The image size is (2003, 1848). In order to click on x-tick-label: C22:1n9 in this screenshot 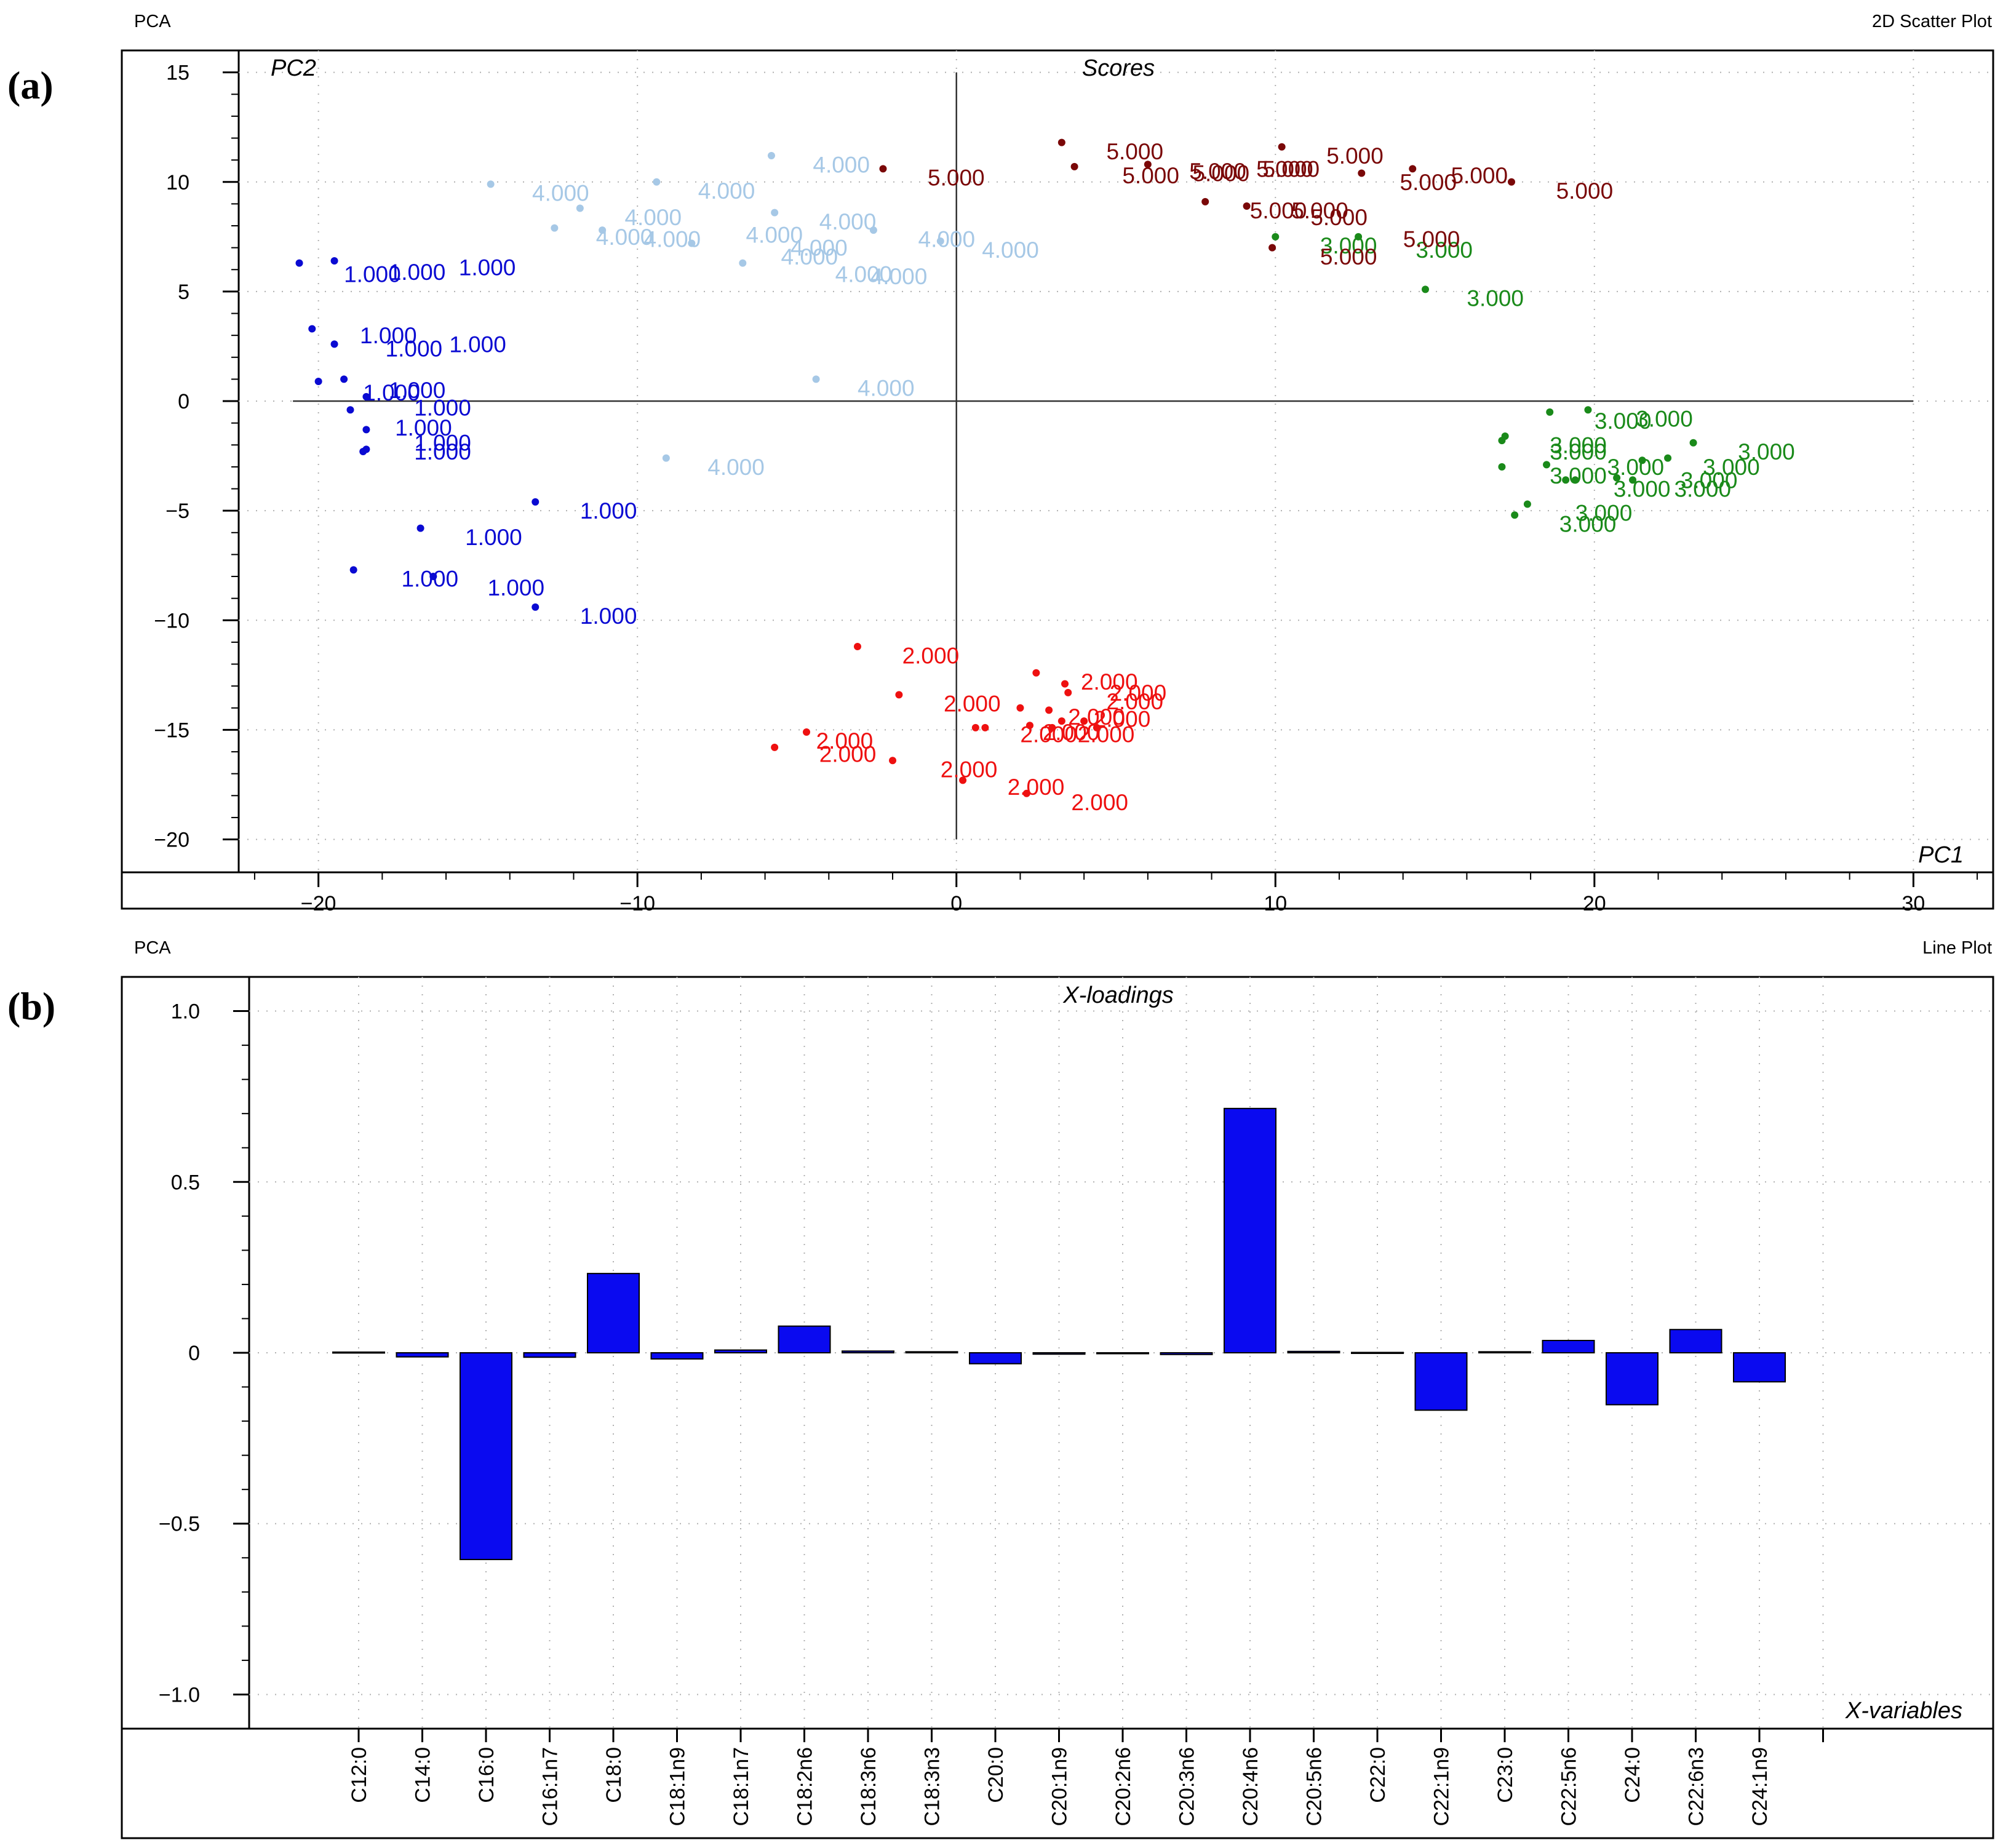, I will do `click(1442, 1786)`.